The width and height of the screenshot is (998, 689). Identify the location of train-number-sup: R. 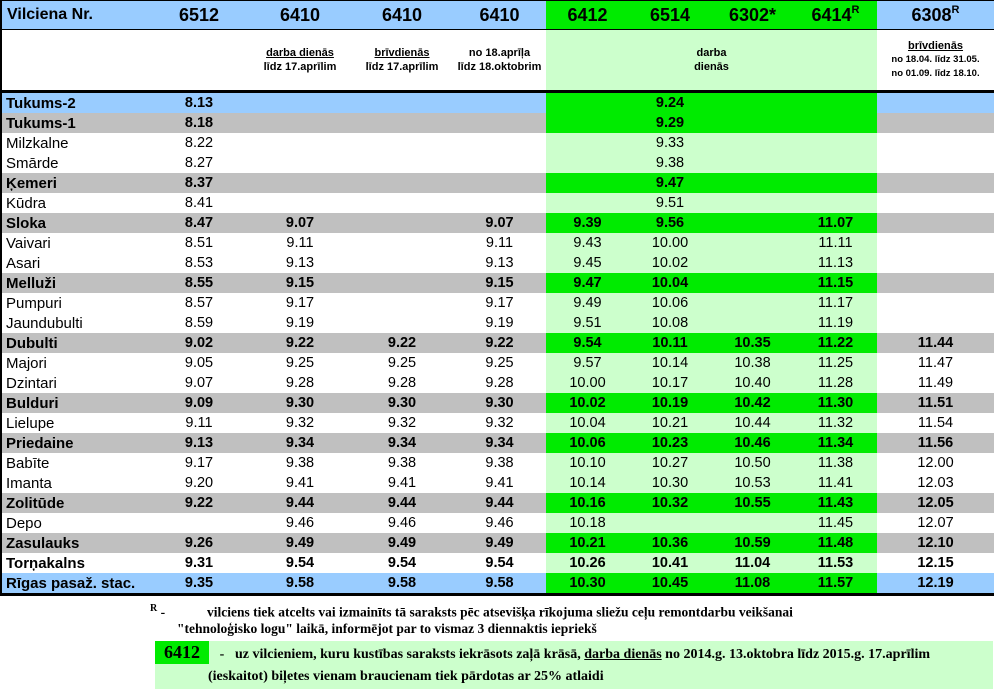
(955, 9).